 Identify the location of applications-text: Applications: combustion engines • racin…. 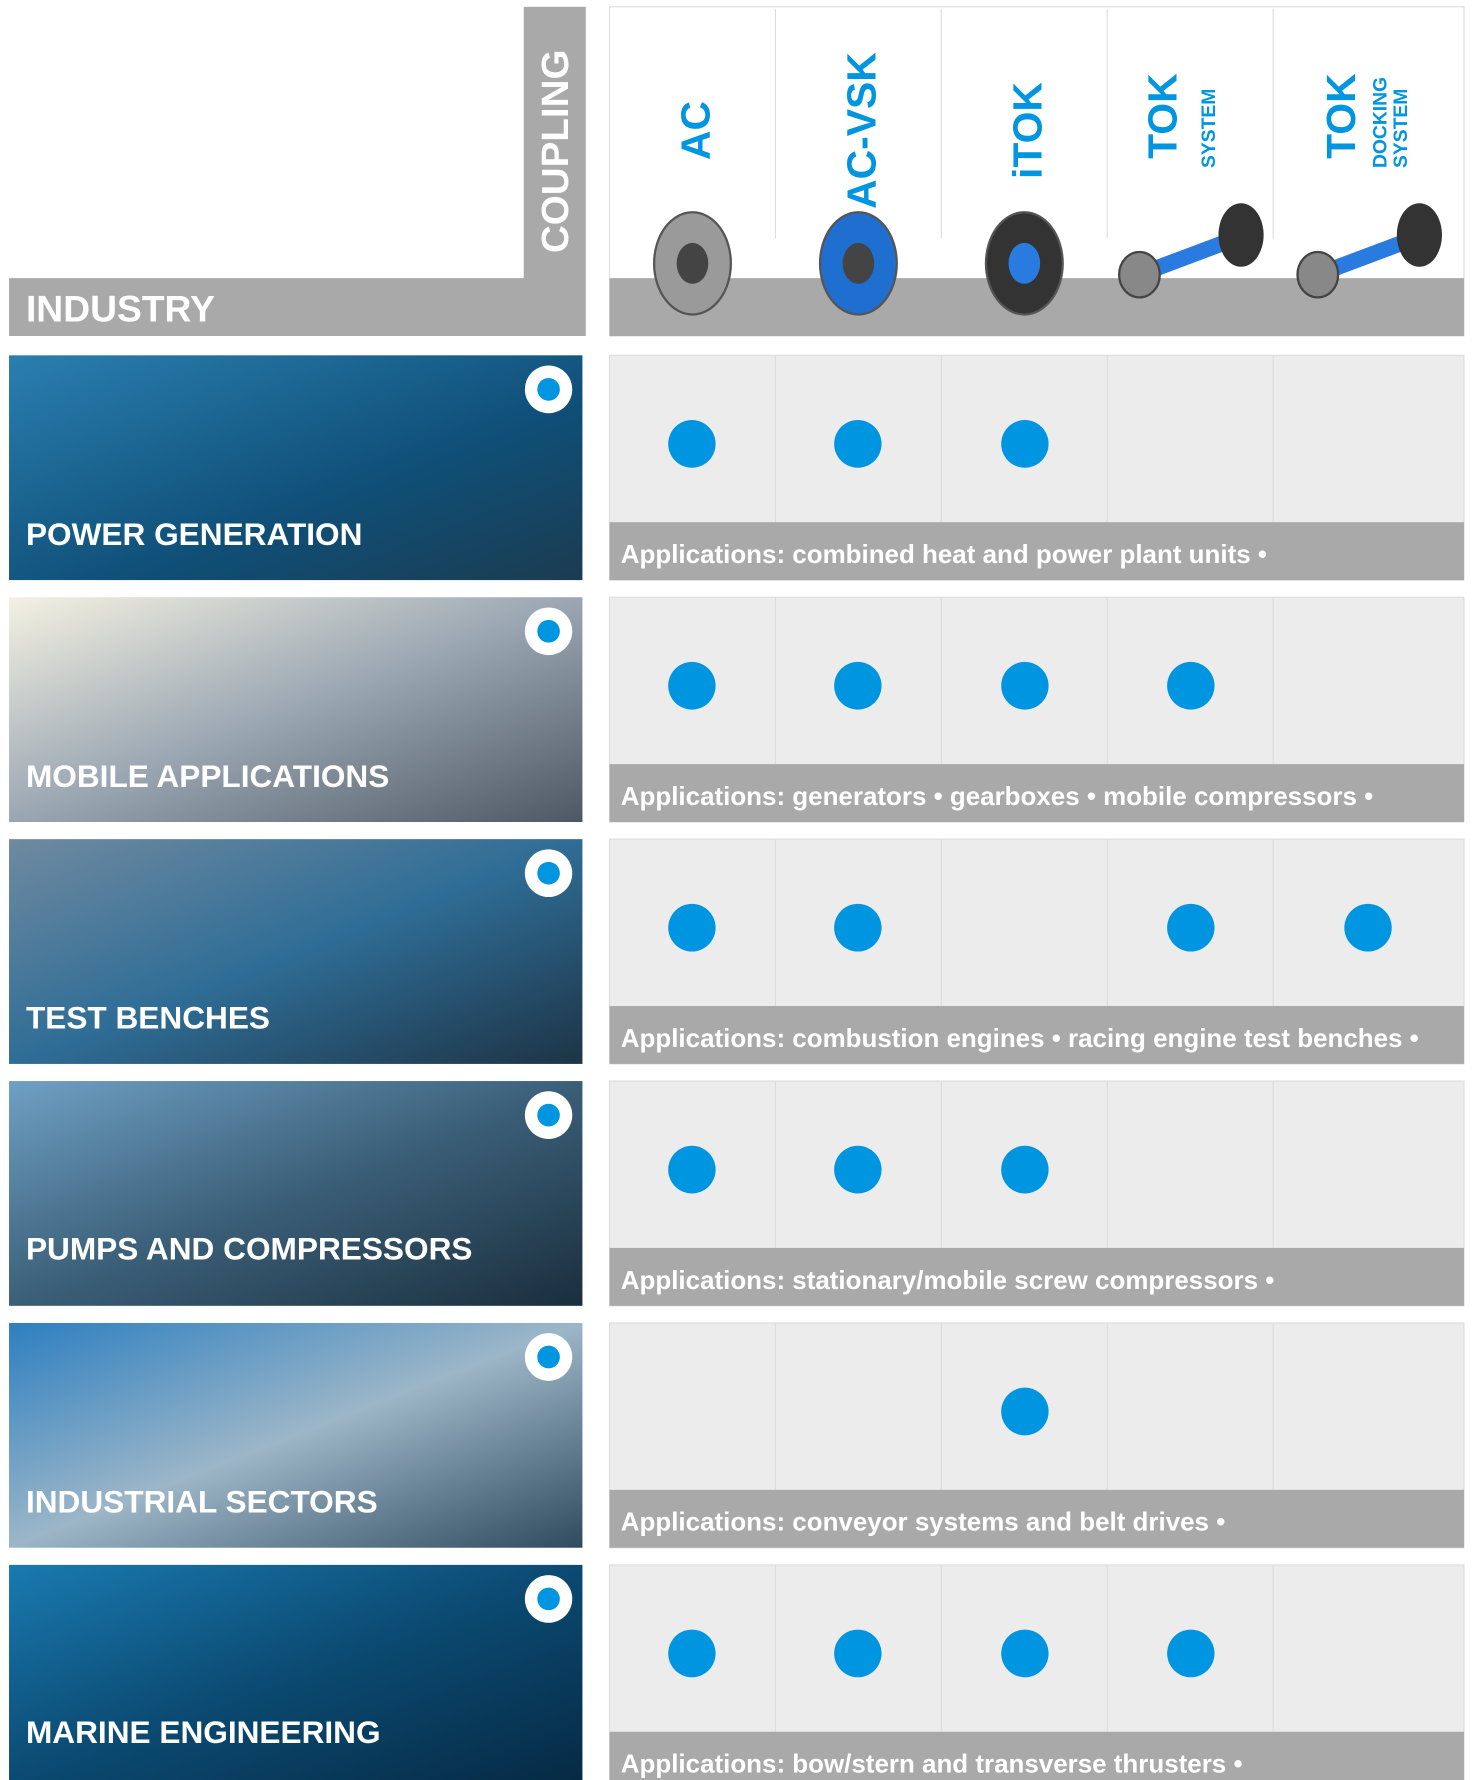
(1020, 1038).